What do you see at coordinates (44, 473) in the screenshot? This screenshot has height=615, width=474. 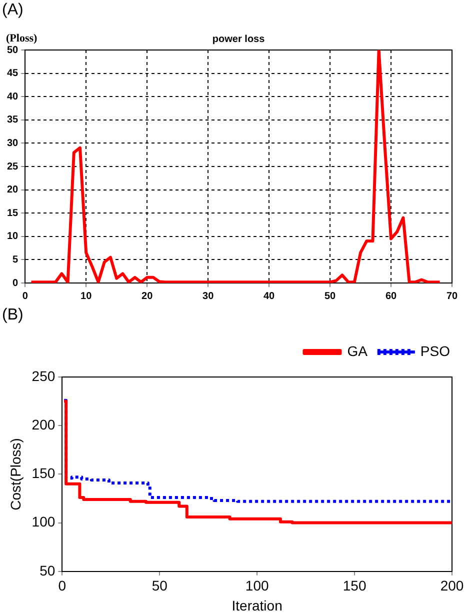 I see `y-tick-label: 150` at bounding box center [44, 473].